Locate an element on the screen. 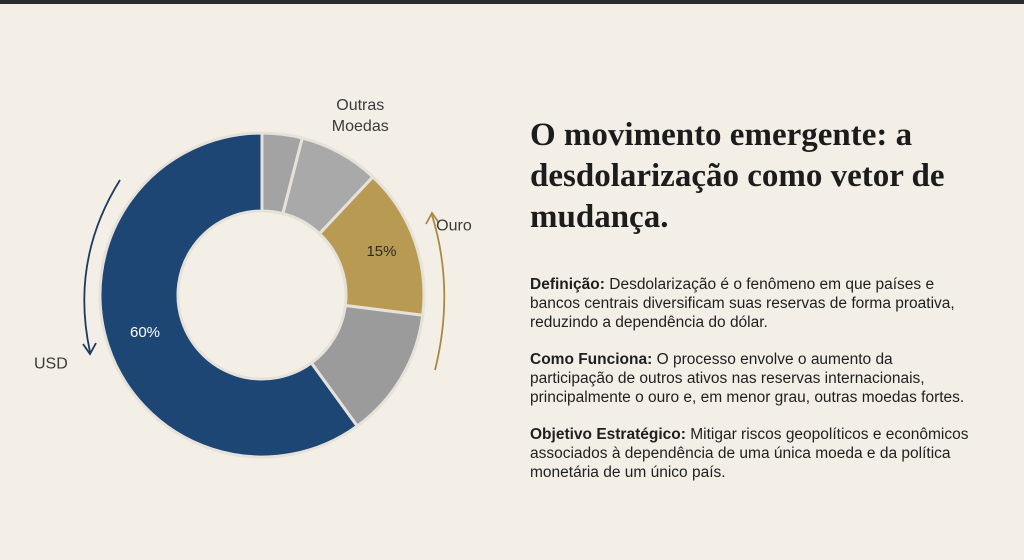 The height and width of the screenshot is (560, 1024). item-term: Como Funciona: is located at coordinates (591, 359).